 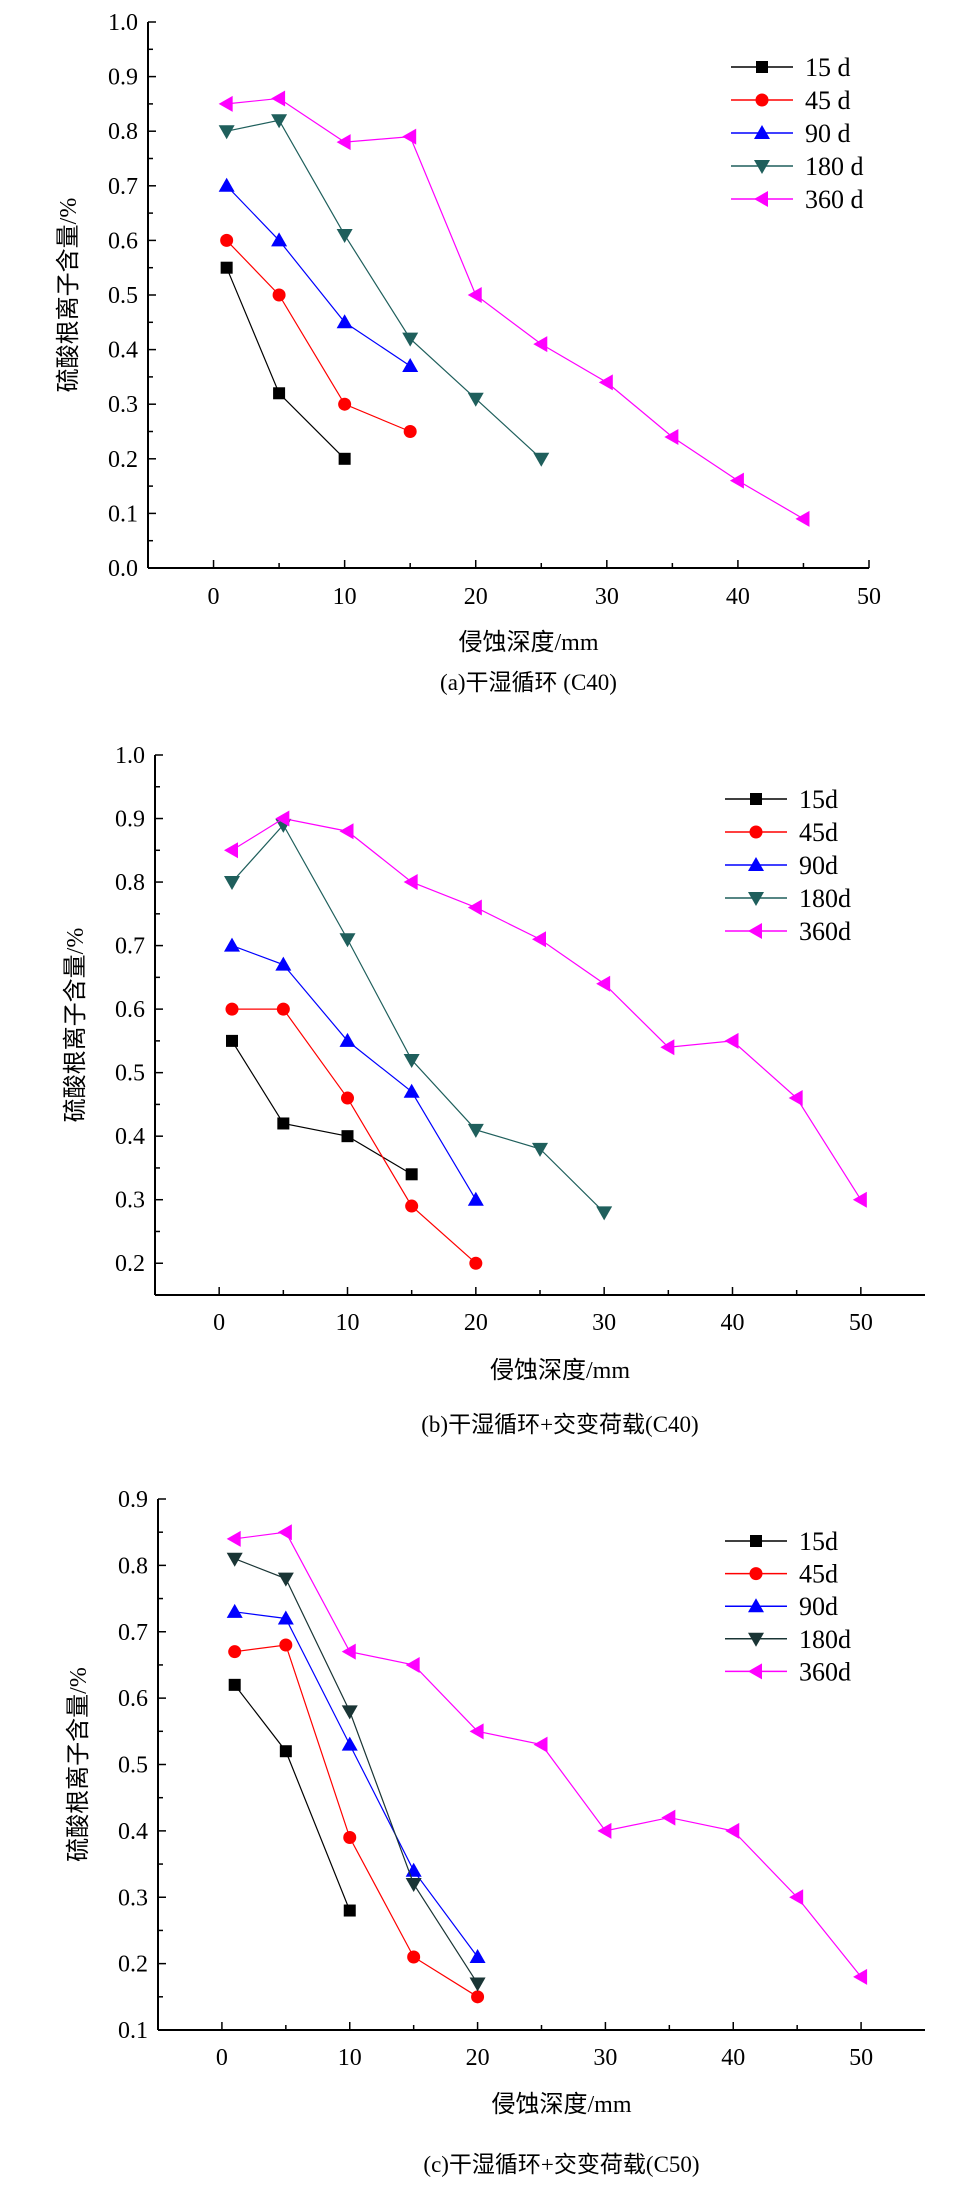 What do you see at coordinates (130, 1264) in the screenshot?
I see `y-tick-label: 0.2` at bounding box center [130, 1264].